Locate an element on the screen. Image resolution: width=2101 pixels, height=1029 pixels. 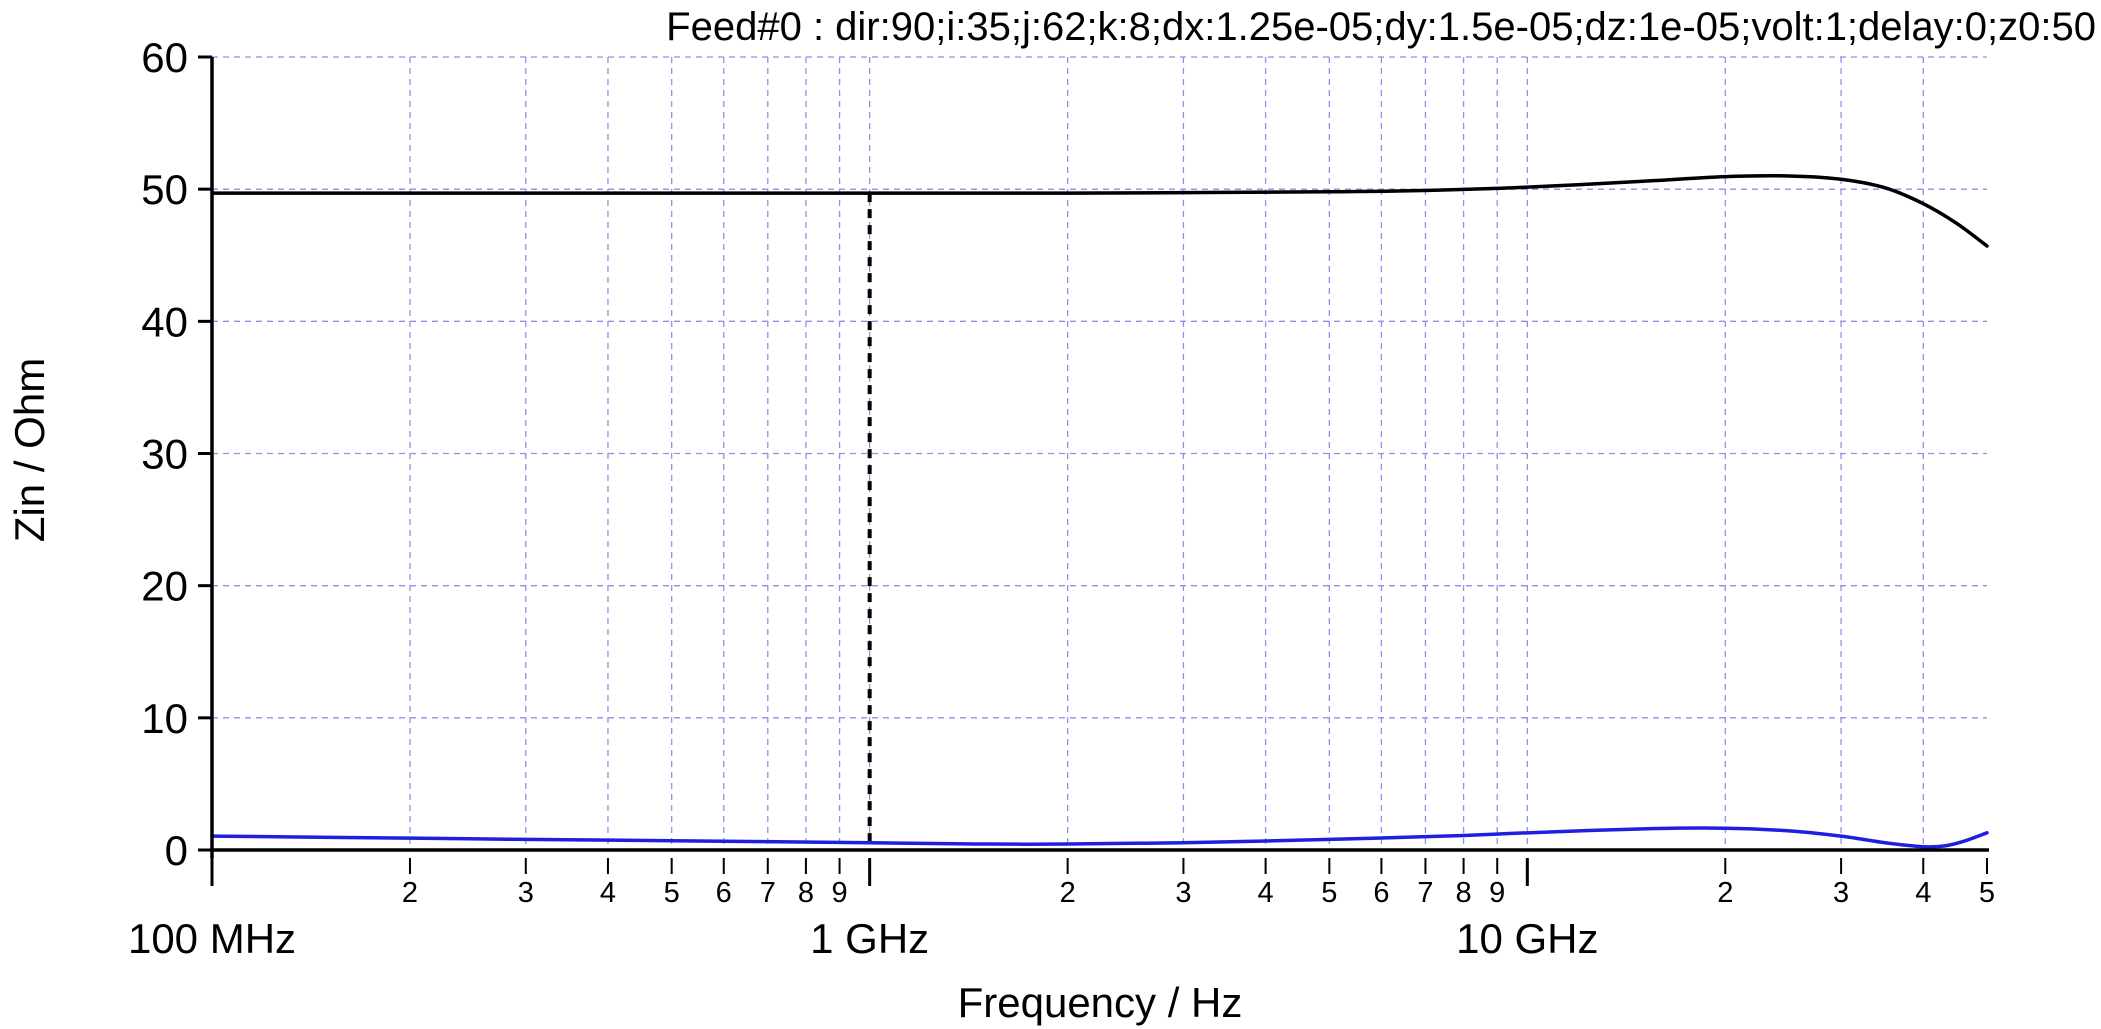
y-tick-label: 10 is located at coordinates (164, 718).